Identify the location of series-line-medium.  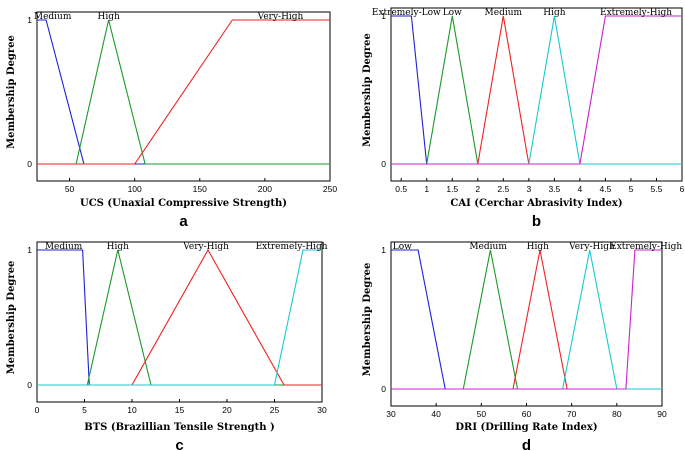
(536, 90).